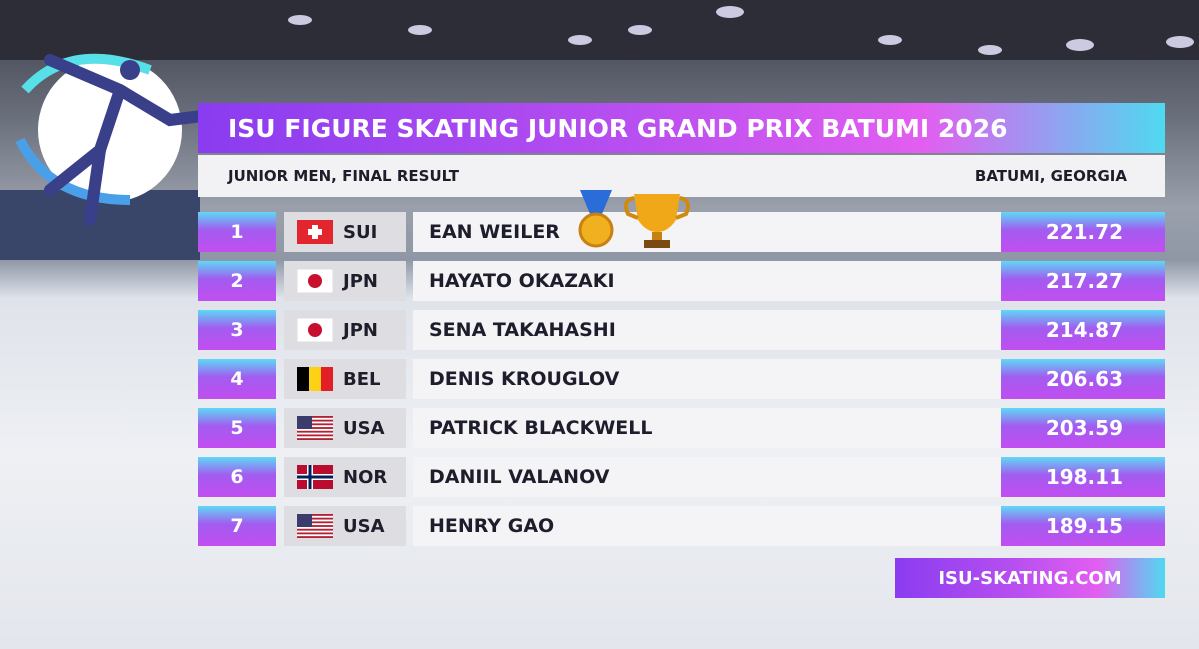 This screenshot has width=1199, height=649. I want to click on rank-cell: 6, so click(237, 477).